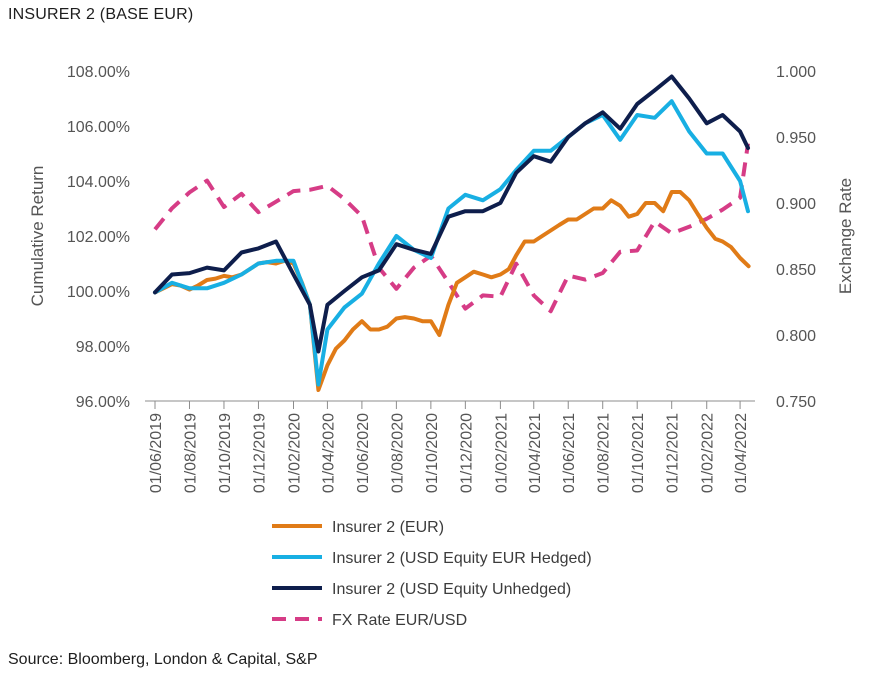 The height and width of the screenshot is (682, 892). Describe the element at coordinates (462, 558) in the screenshot. I see `legend-label: Insurer 2 (USD Equity EUR Hedged)` at that location.